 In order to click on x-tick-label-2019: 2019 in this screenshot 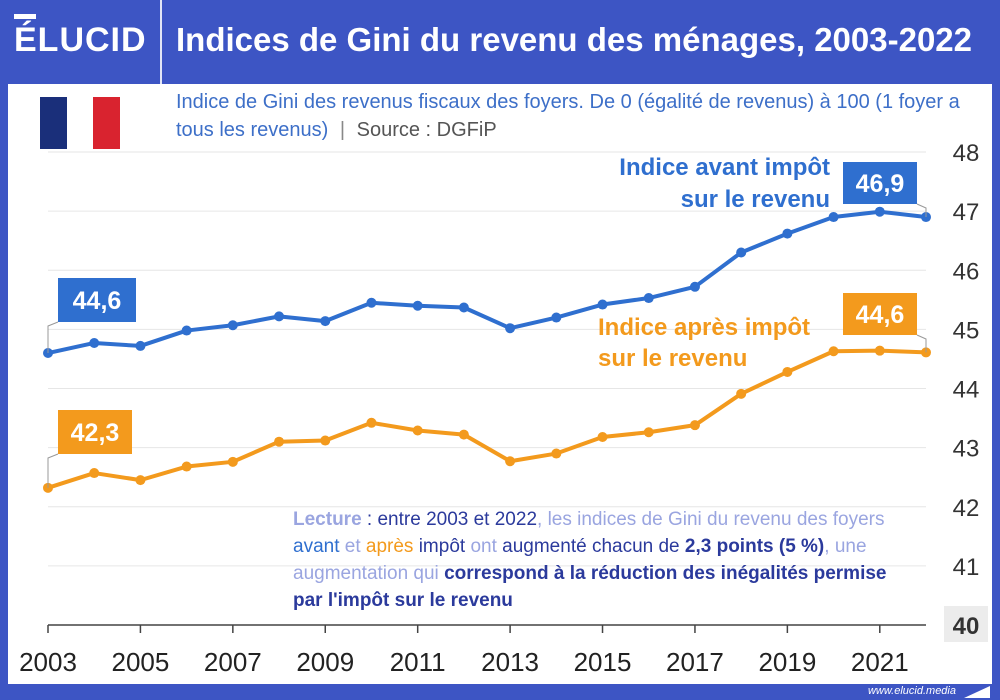, I will do `click(787, 662)`.